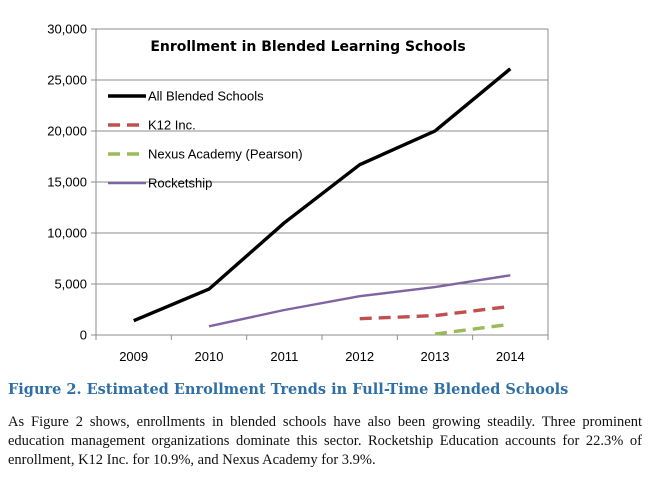  Describe the element at coordinates (180, 183) in the screenshot. I see `legend-label: Rocketship` at that location.